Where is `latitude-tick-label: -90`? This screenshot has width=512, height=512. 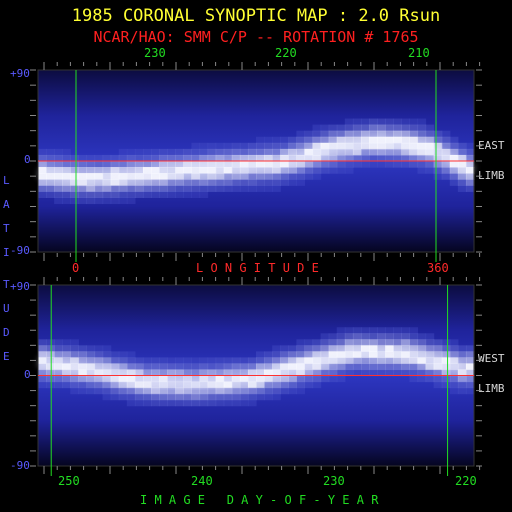 latitude-tick-label: -90 is located at coordinates (20, 465).